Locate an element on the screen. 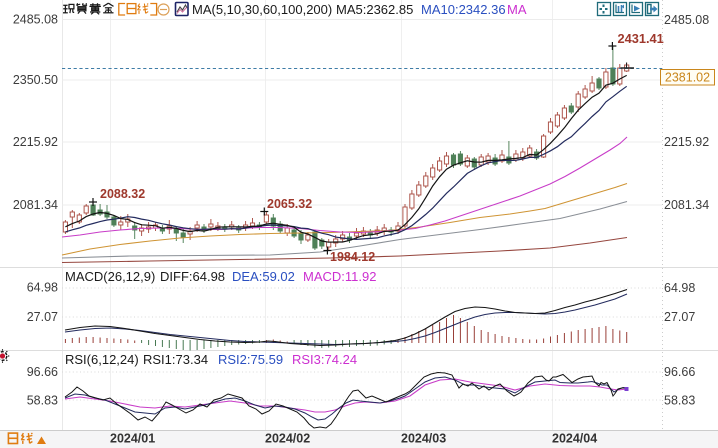 The height and width of the screenshot is (448, 718). svg-text: RSI1:73.34 is located at coordinates (175, 359).